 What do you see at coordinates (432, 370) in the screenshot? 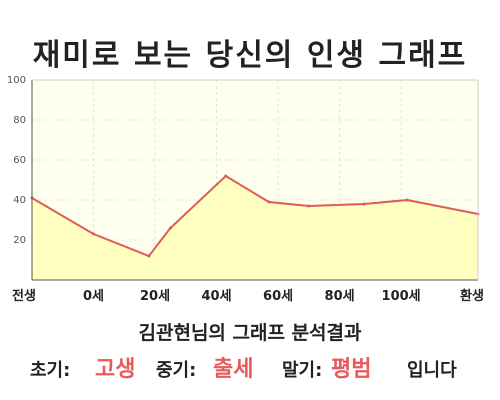
I see `ending-text: 입니다` at bounding box center [432, 370].